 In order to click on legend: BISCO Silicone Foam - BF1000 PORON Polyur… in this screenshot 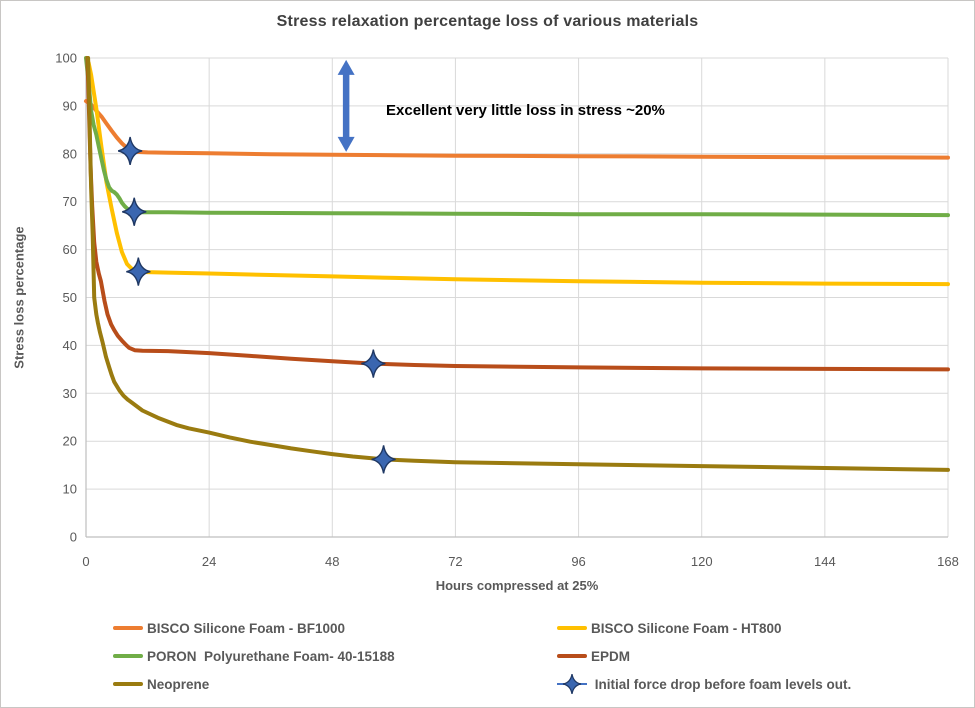, I will do `click(487, 658)`.